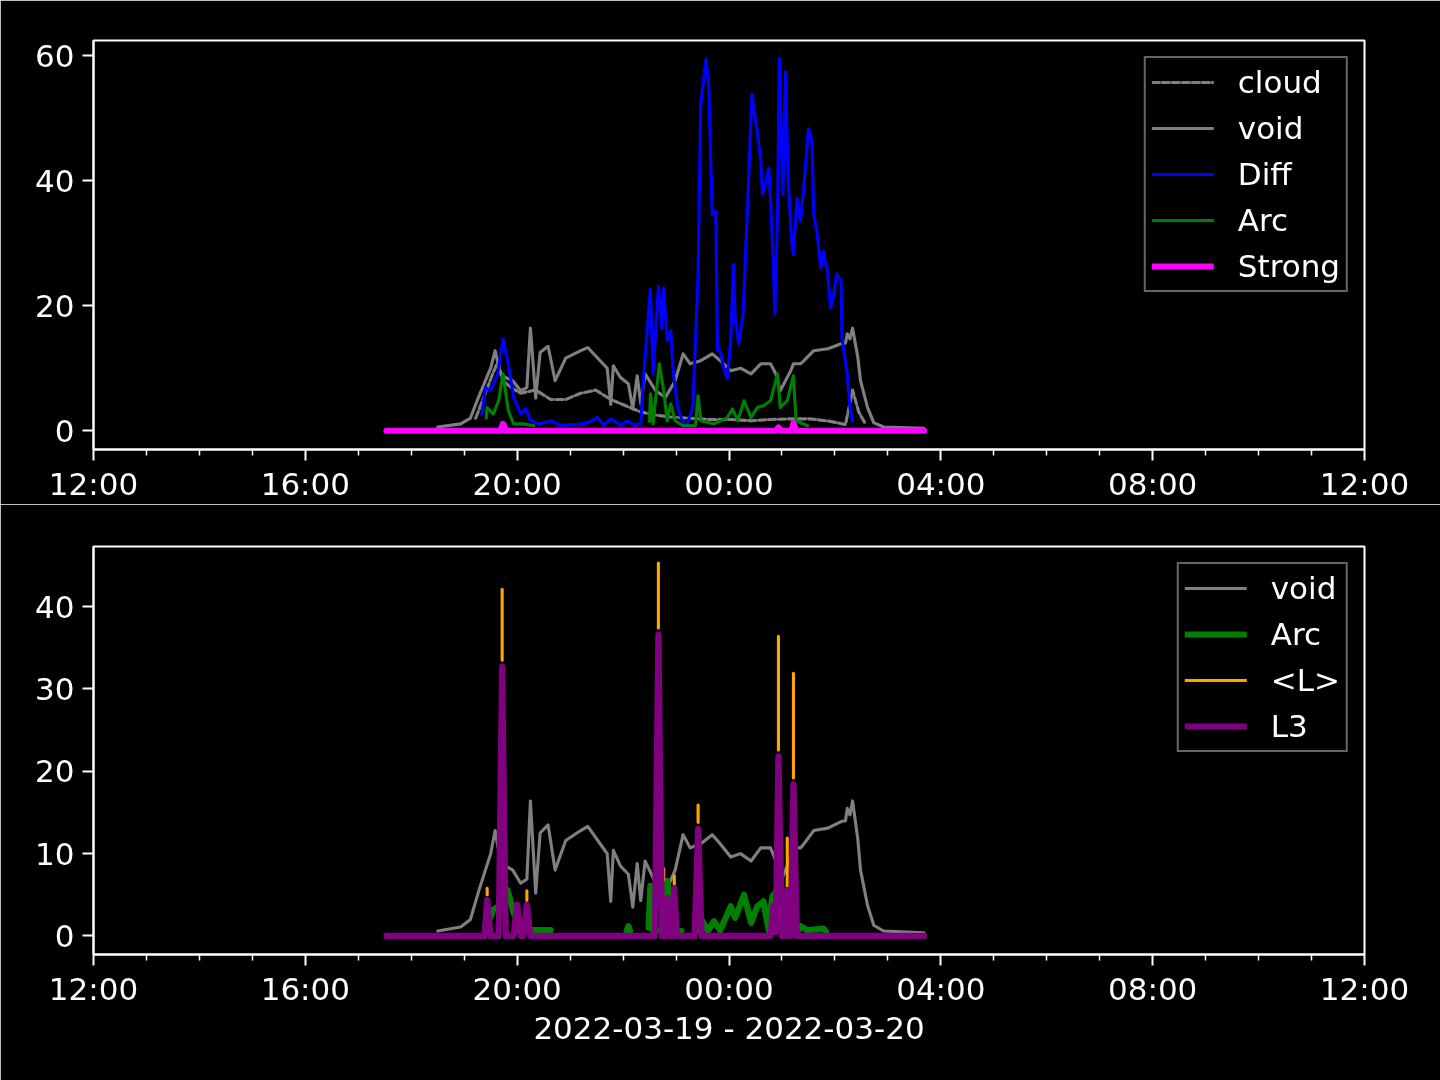 The width and height of the screenshot is (1440, 1080). Describe the element at coordinates (55, 853) in the screenshot. I see `y-tick-label: 10` at that location.